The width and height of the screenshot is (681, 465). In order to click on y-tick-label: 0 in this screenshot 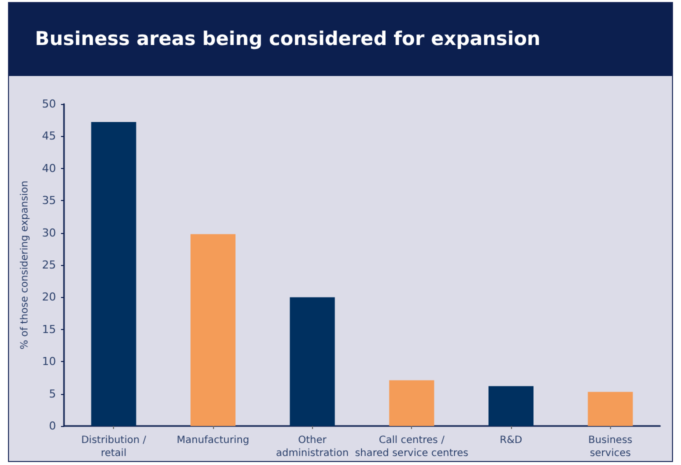, I will do `click(52, 426)`.